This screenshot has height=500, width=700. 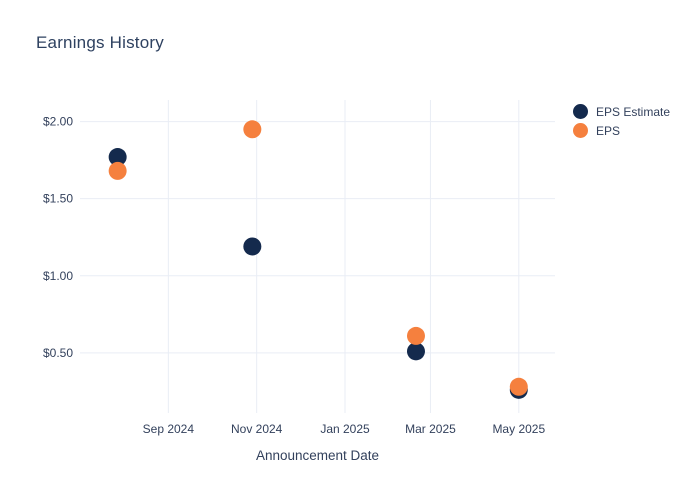 What do you see at coordinates (345, 429) in the screenshot?
I see `x-tick-label-2: Jan 2025` at bounding box center [345, 429].